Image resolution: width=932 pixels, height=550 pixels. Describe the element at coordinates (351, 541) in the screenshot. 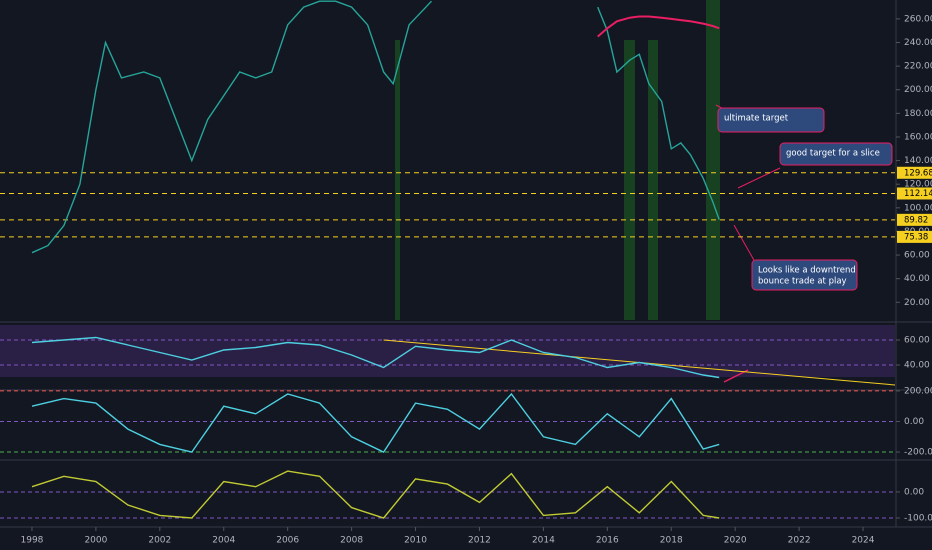

I see `x-tick-label: 2008` at that location.